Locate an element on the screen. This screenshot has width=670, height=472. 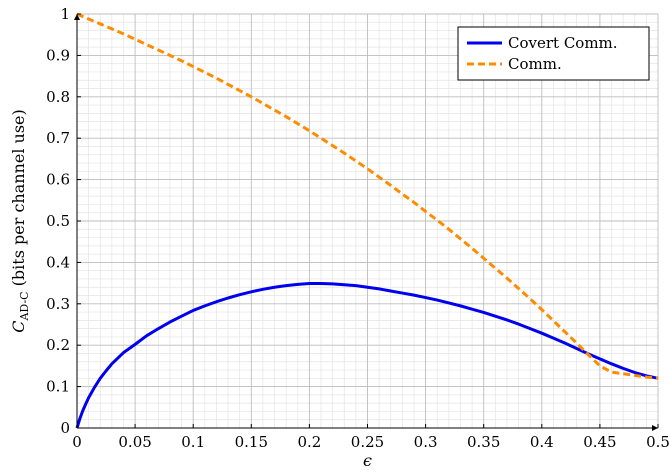
x-axis-arrow is located at coordinates (655, 428).